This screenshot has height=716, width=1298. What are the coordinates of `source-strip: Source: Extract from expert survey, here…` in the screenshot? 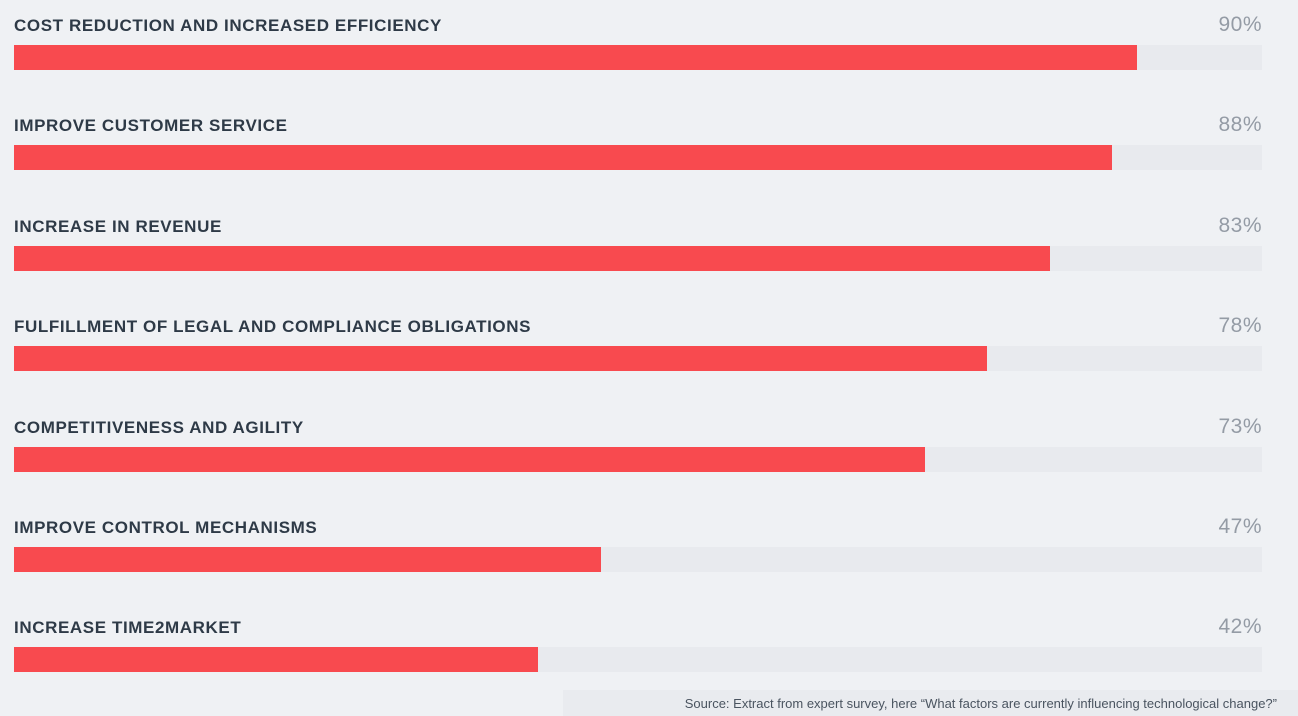 It's located at (930, 703).